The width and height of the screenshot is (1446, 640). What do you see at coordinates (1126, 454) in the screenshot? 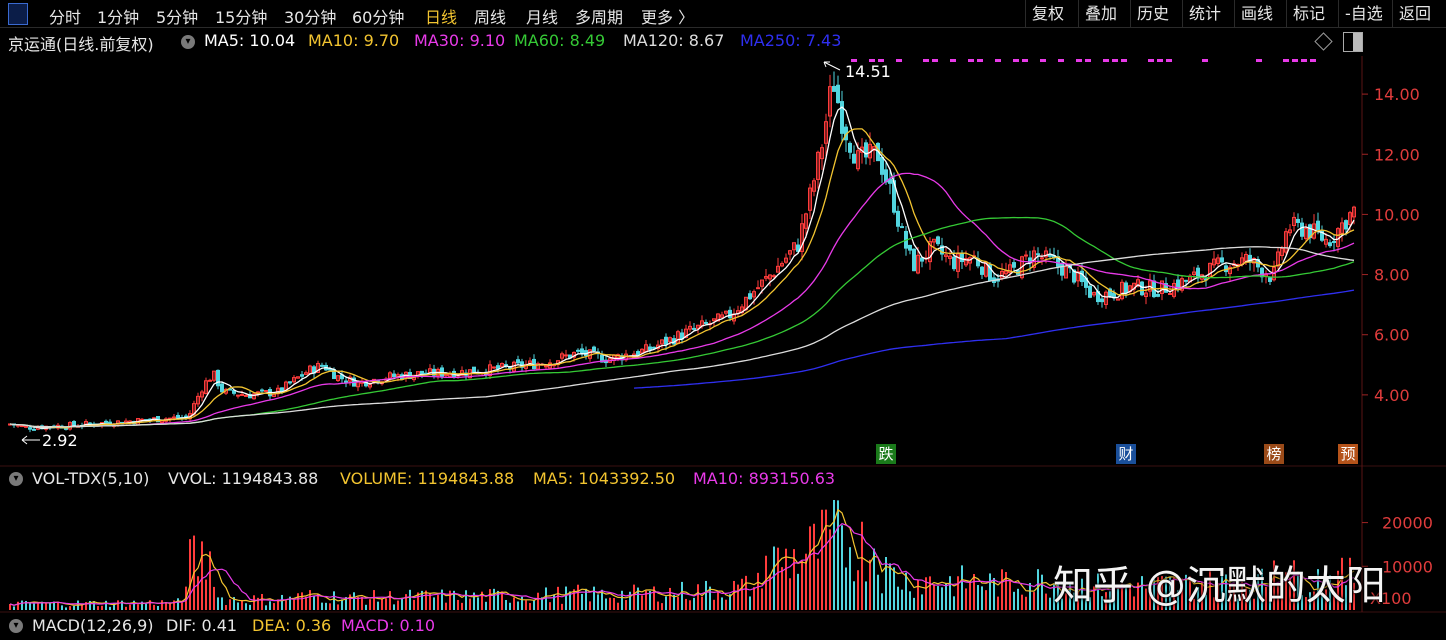
I see `event-marker-1: 财` at bounding box center [1126, 454].